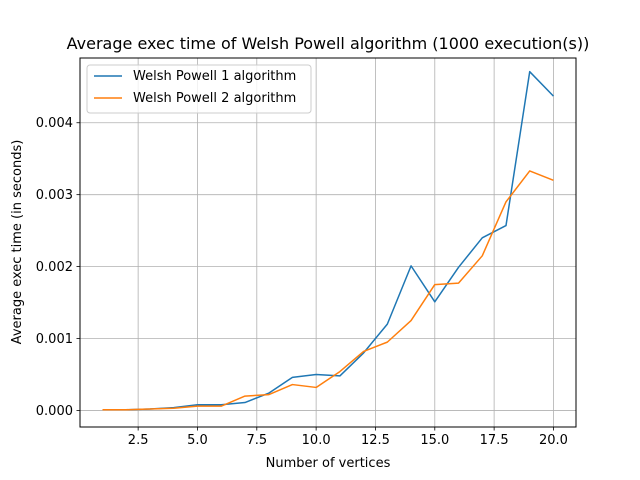 This screenshot has height=480, width=640. What do you see at coordinates (17, 242) in the screenshot?
I see `y-axis-label: Average exec time (in seconds)` at bounding box center [17, 242].